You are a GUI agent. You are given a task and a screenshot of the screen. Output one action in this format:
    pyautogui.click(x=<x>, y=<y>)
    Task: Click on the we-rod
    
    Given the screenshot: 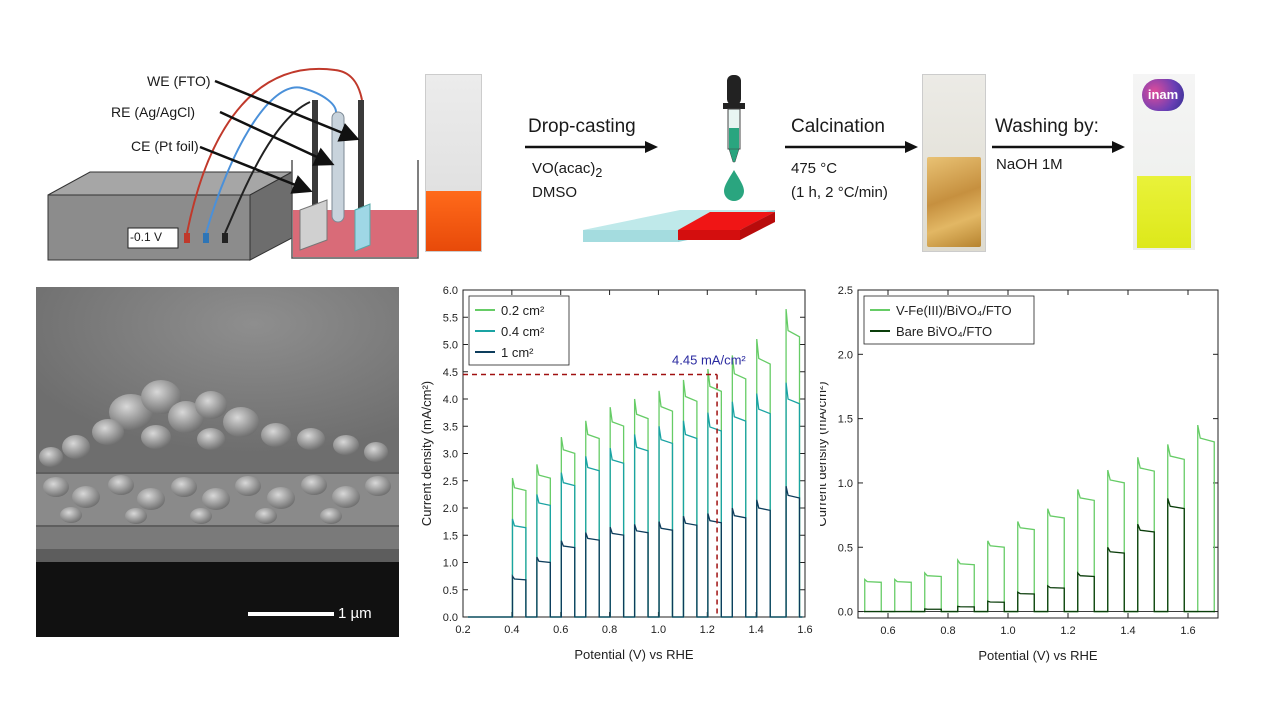 What is the action you would take?
    pyautogui.click(x=361, y=155)
    